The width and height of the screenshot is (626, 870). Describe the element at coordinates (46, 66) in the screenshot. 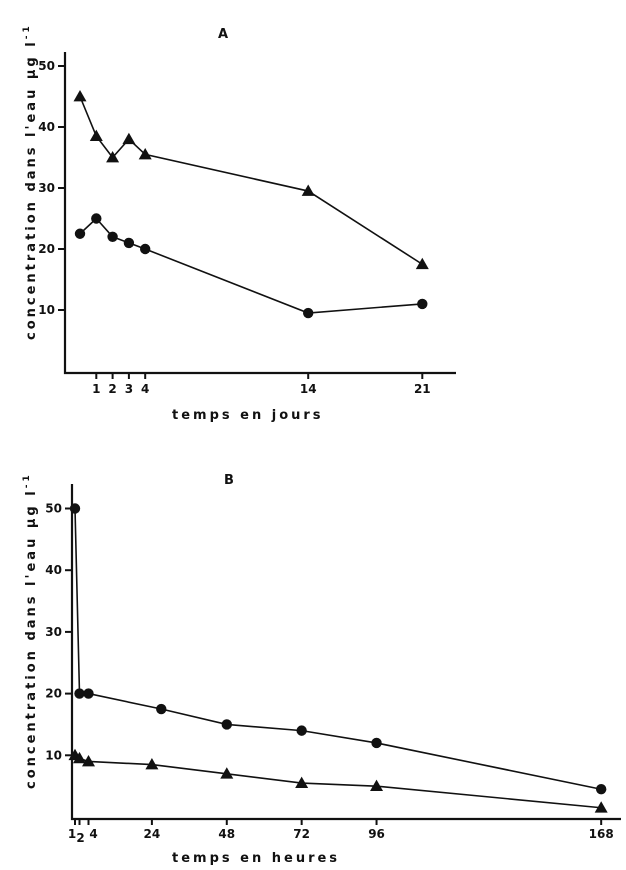

I see `panel-a-y-tick-label: 50` at that location.